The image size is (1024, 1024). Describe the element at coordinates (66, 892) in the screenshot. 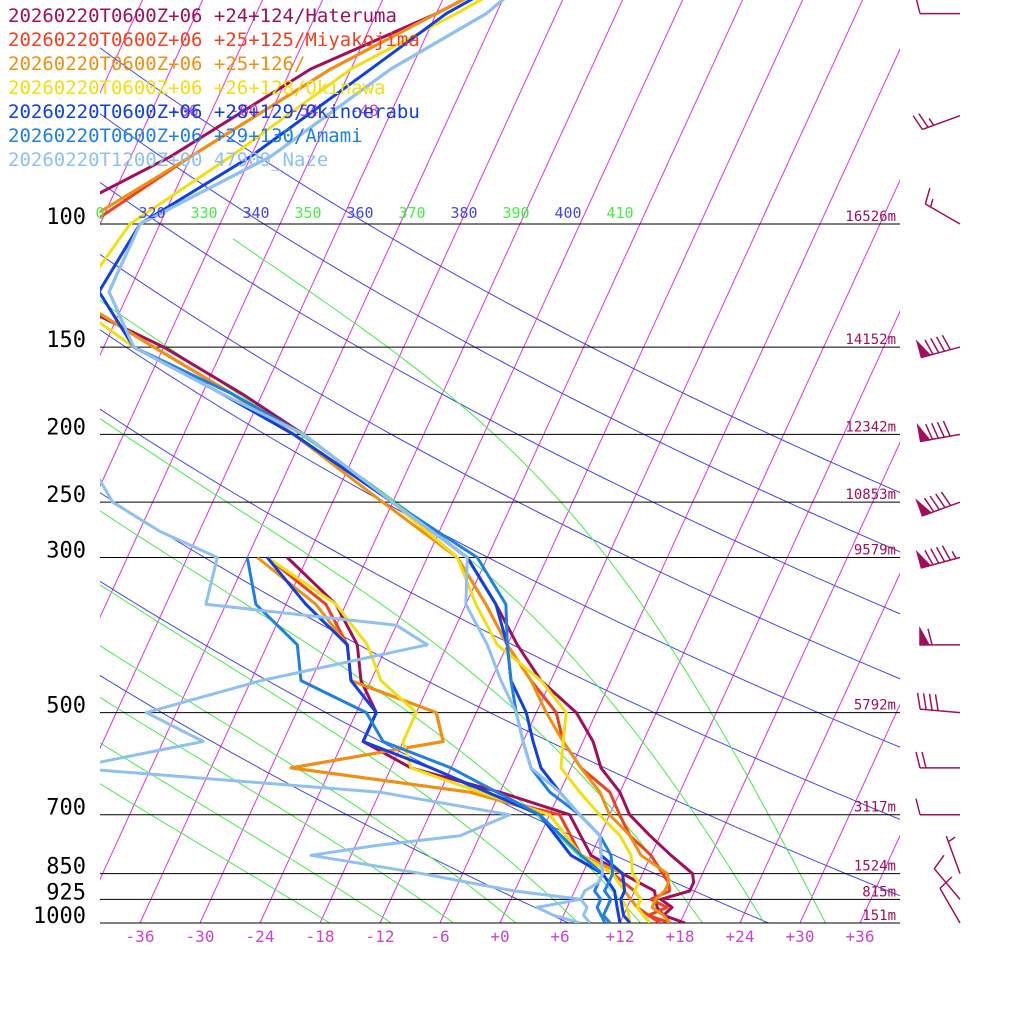

I see `pressure-label: 925` at that location.